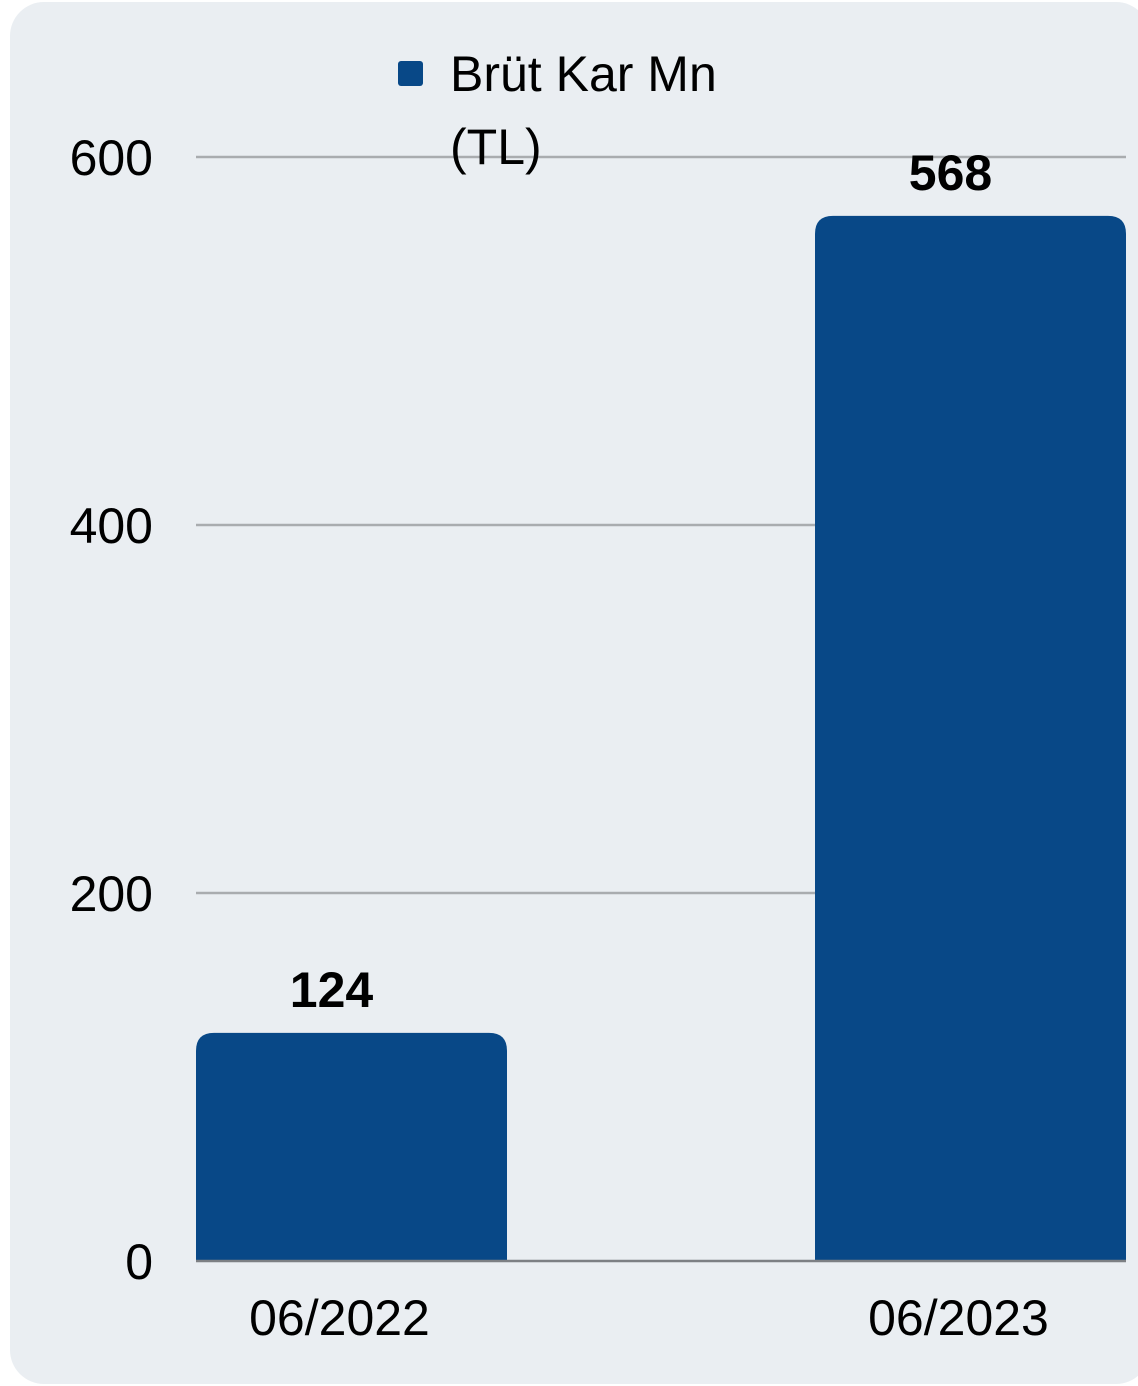 Image resolution: width=1138 pixels, height=1386 pixels. I want to click on data-label-06/2022: 124, so click(332, 990).